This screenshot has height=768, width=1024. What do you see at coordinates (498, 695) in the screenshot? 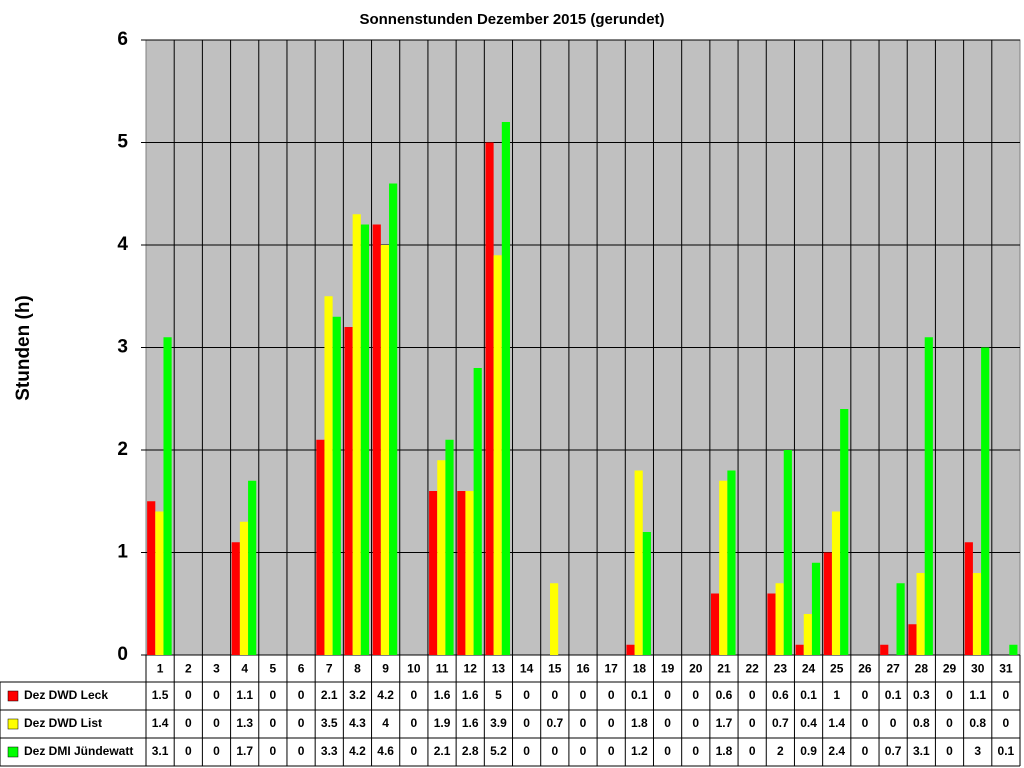
I see `table-value: 5` at bounding box center [498, 695].